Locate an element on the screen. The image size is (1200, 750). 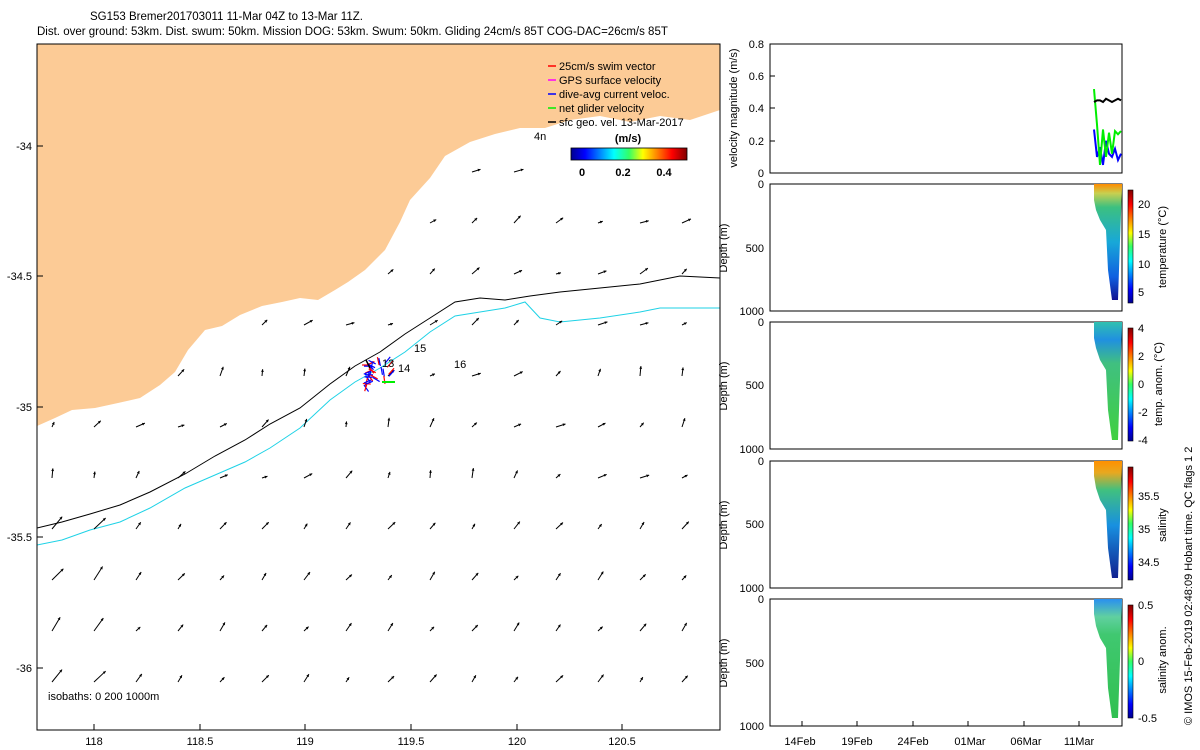
temp-anomaly-cbar-tick: 2 is located at coordinates (1141, 357).